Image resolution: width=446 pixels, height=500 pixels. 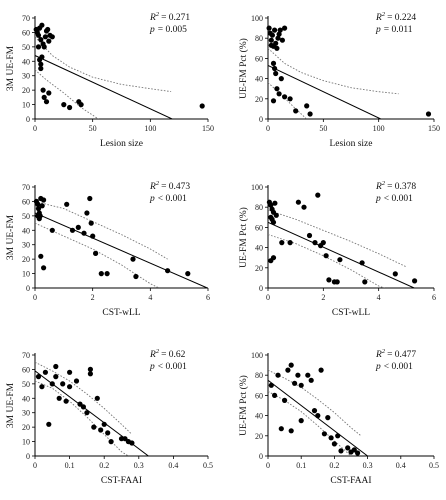 What do you see at coordinates (173, 465) in the screenshot?
I see `x-tick-label: 0.4` at bounding box center [173, 465].